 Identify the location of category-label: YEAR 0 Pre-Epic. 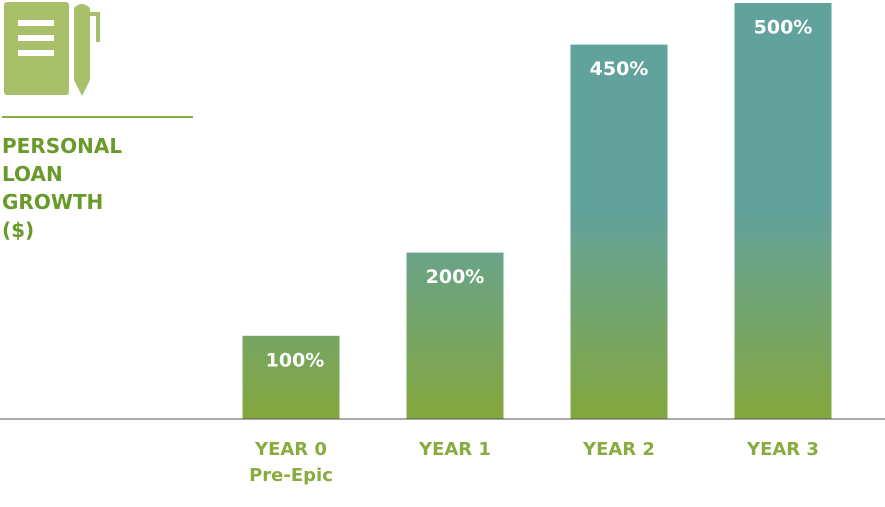
(291, 462).